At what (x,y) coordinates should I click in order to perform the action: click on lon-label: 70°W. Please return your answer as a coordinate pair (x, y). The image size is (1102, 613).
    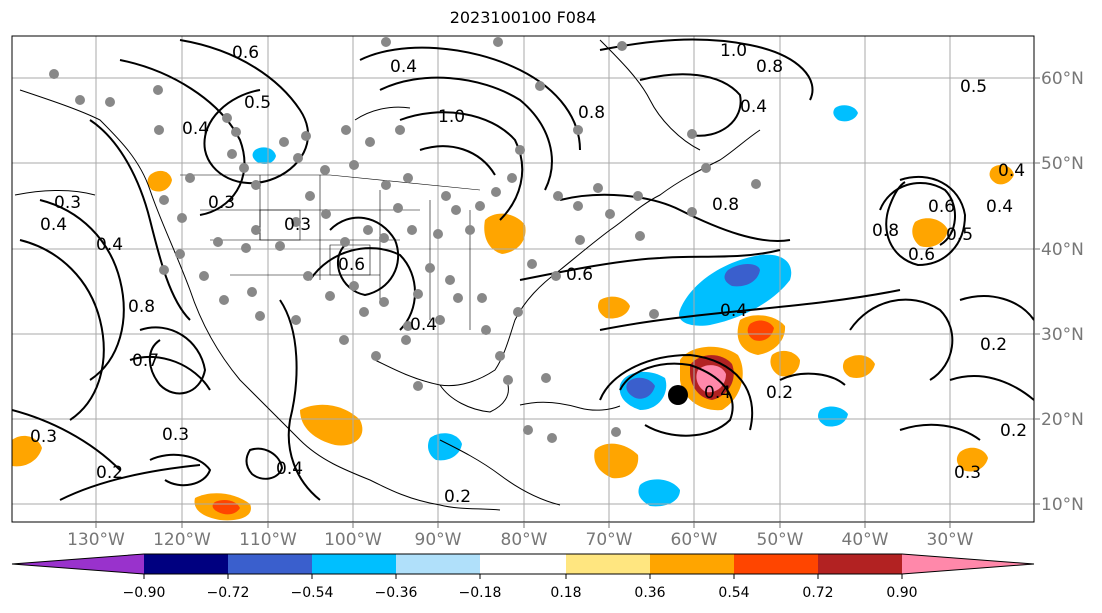
    Looking at the image, I should click on (609, 540).